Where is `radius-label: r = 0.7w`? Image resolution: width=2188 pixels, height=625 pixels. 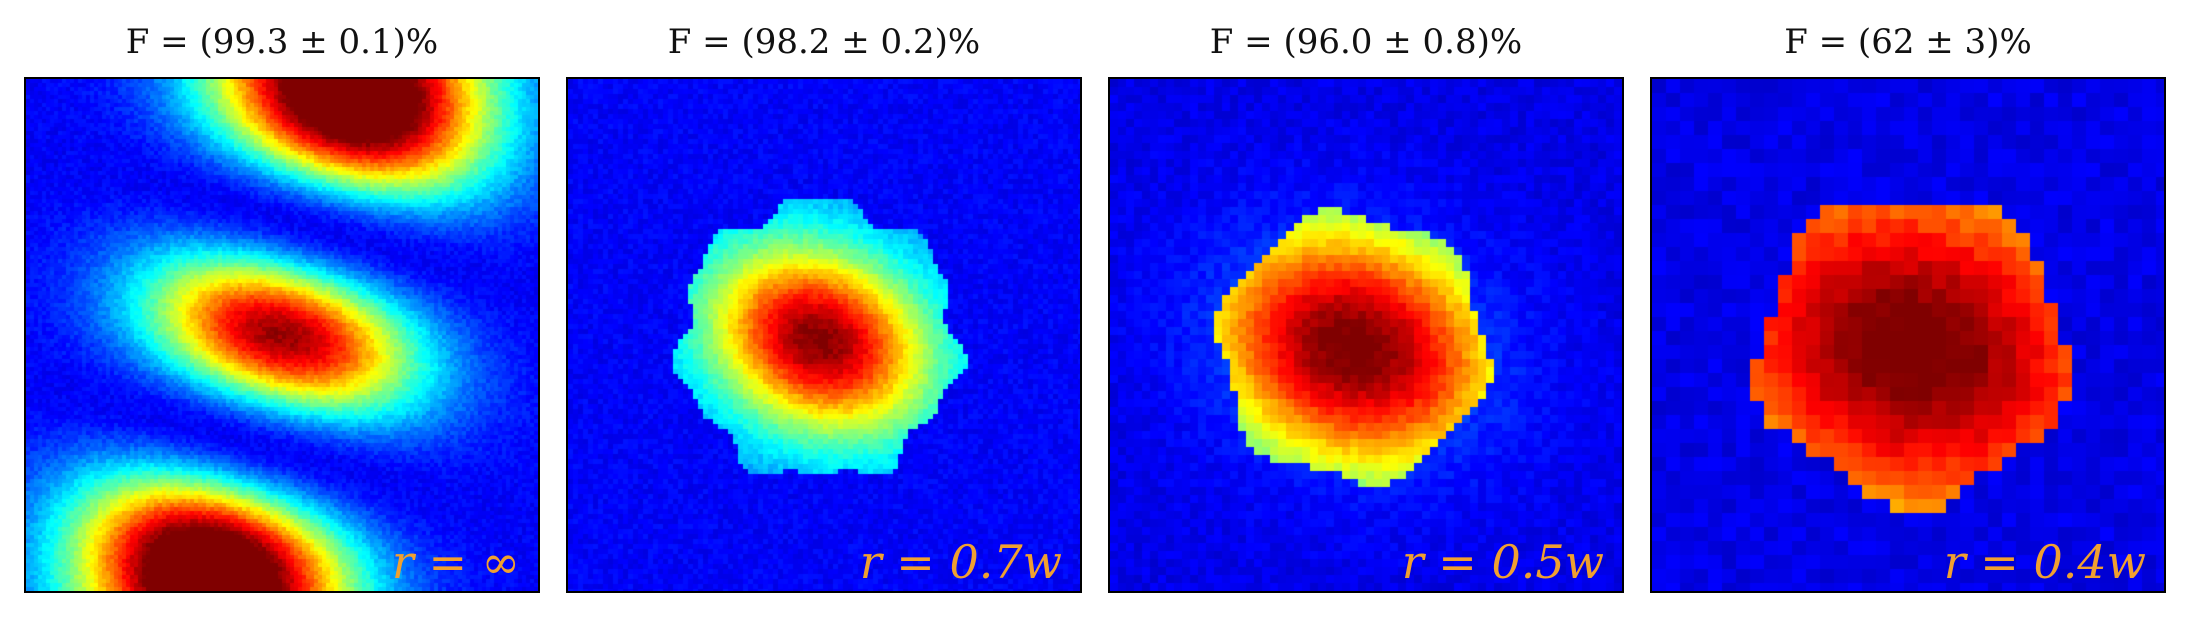 radius-label: r = 0.7w is located at coordinates (960, 562).